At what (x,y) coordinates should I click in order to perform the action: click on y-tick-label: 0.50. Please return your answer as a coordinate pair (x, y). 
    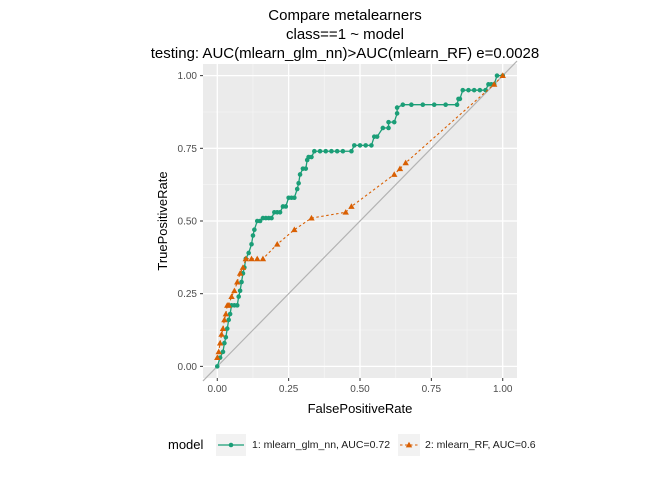
    Looking at the image, I should click on (188, 222).